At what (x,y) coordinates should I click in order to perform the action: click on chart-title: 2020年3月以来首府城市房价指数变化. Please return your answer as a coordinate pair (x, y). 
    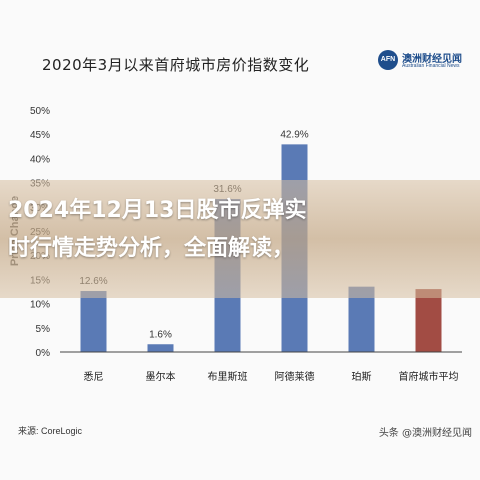
    Looking at the image, I should click on (176, 65).